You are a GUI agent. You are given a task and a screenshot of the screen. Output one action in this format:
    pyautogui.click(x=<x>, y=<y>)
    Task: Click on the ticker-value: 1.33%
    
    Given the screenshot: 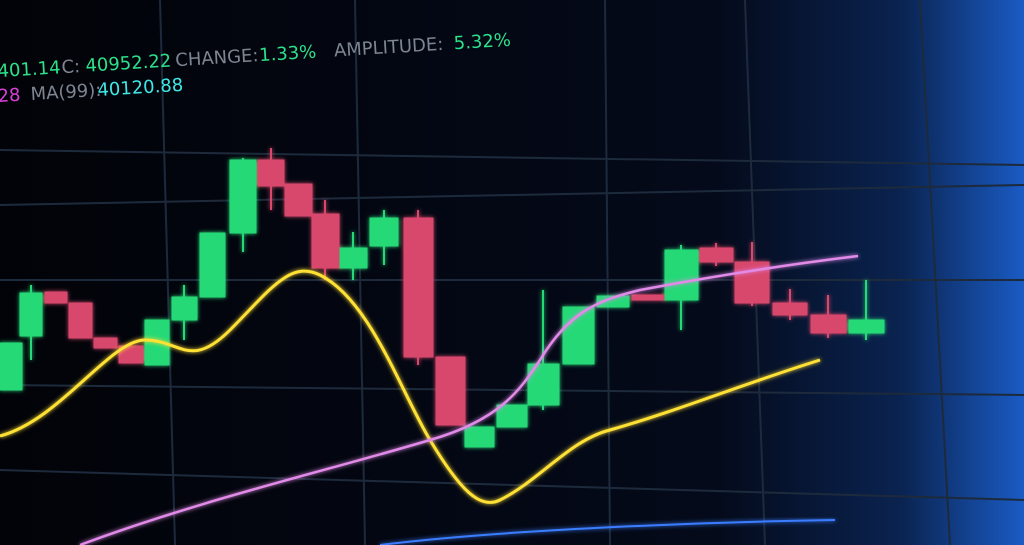 What is the action you would take?
    pyautogui.click(x=288, y=54)
    